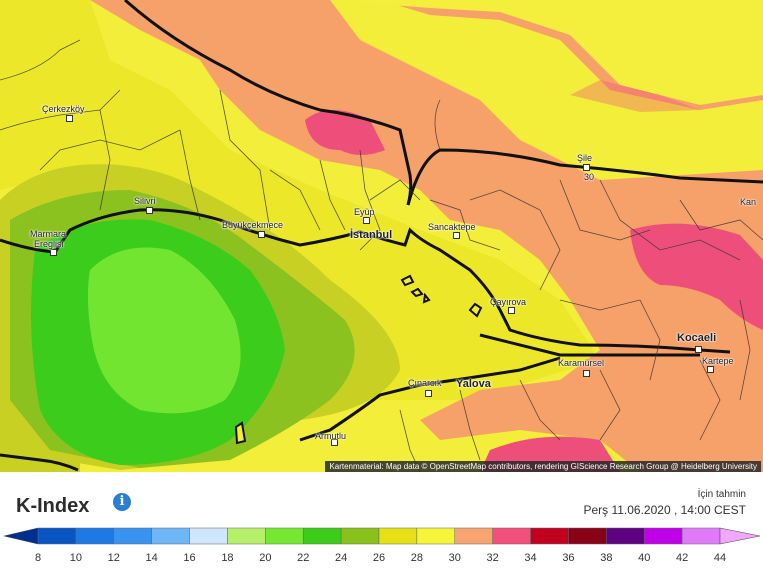  I want to click on scale-tick-label: 12, so click(113, 558).